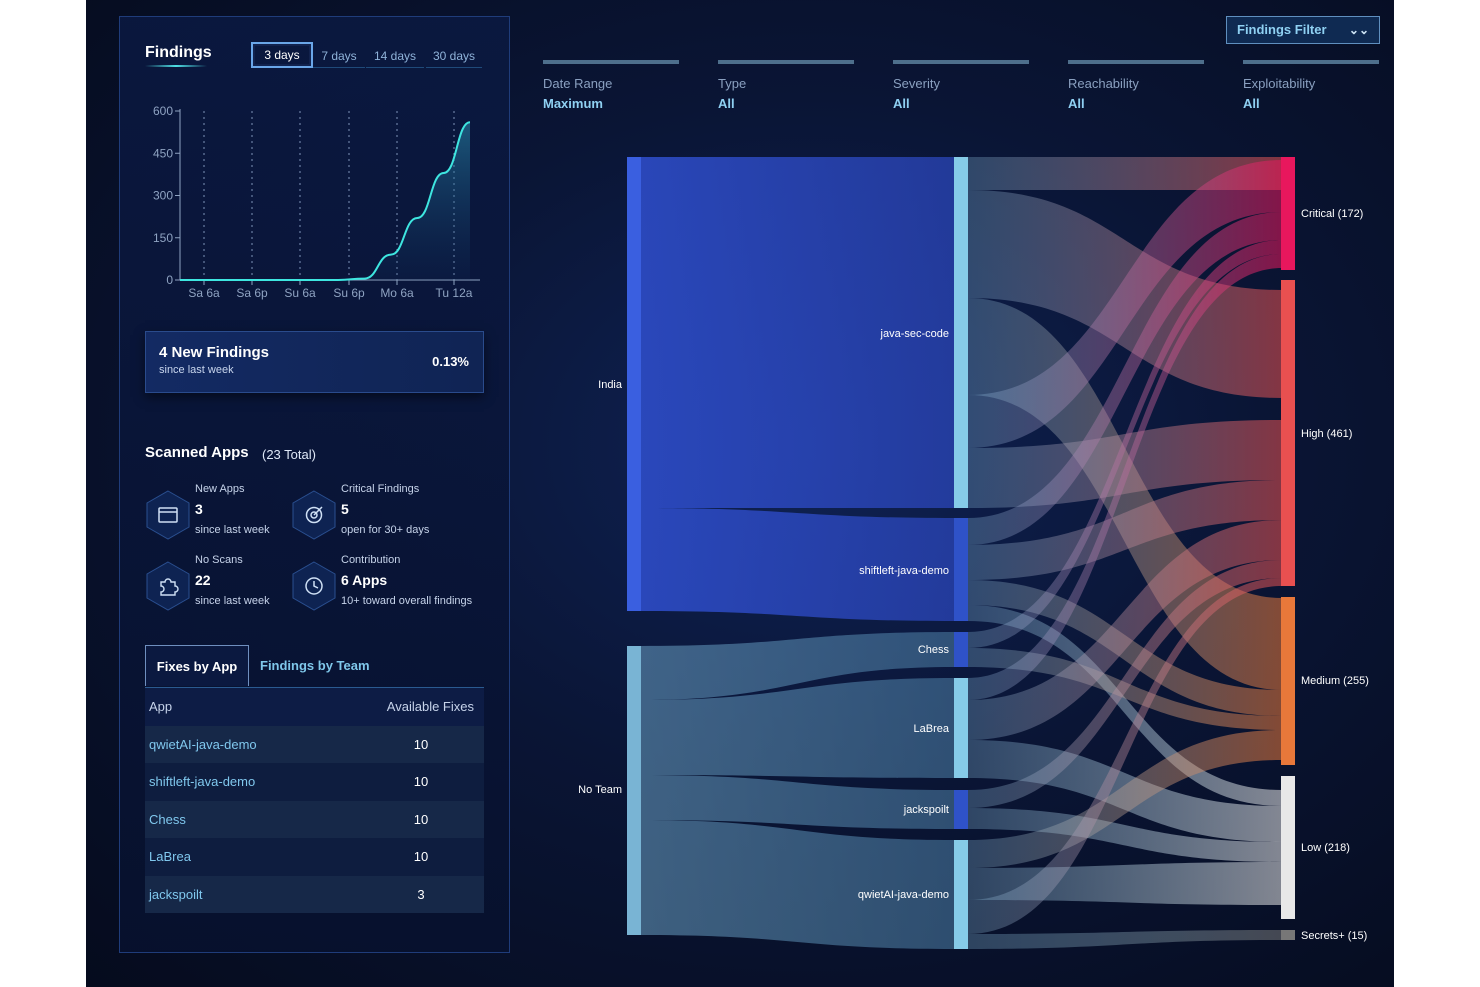 This screenshot has height=987, width=1480. I want to click on stat-label: Critical Findings, so click(380, 489).